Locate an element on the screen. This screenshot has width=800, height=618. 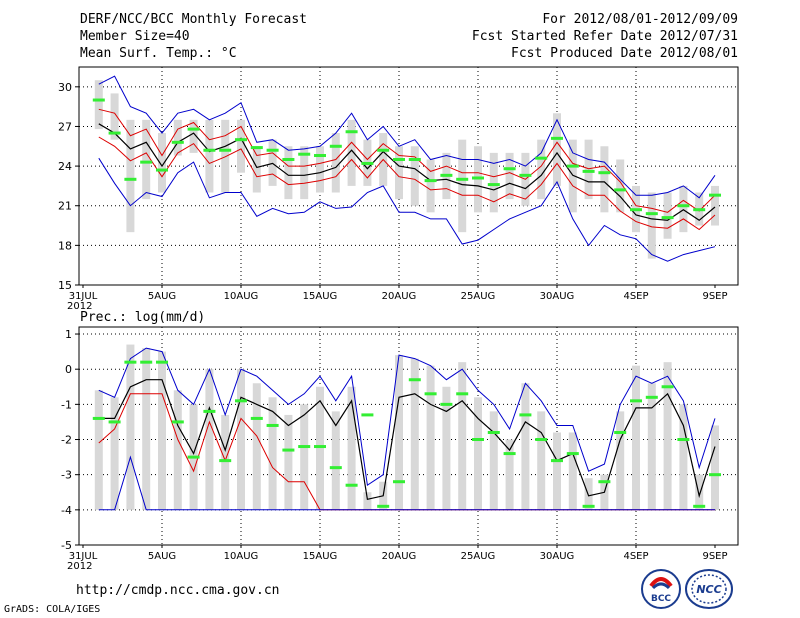
panel1-xtick-label: 9SEP is located at coordinates (714, 296).